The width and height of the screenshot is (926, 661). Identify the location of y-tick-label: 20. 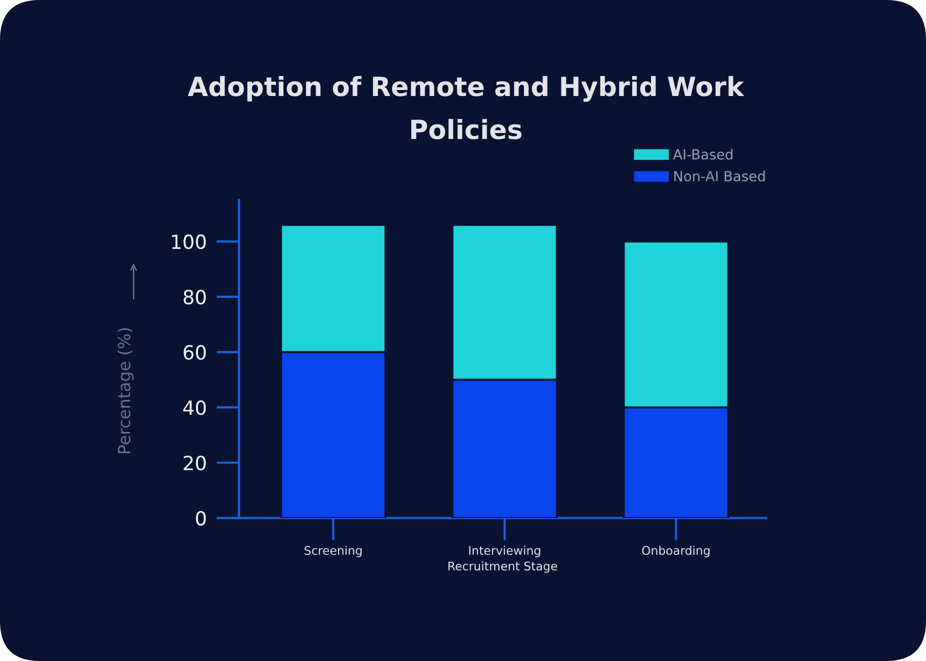
(195, 463).